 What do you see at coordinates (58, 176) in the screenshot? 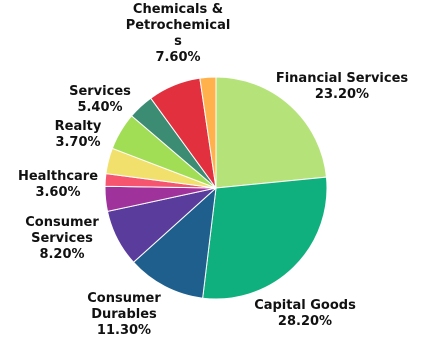
I see `slice-label-line: Healthcare` at bounding box center [58, 176].